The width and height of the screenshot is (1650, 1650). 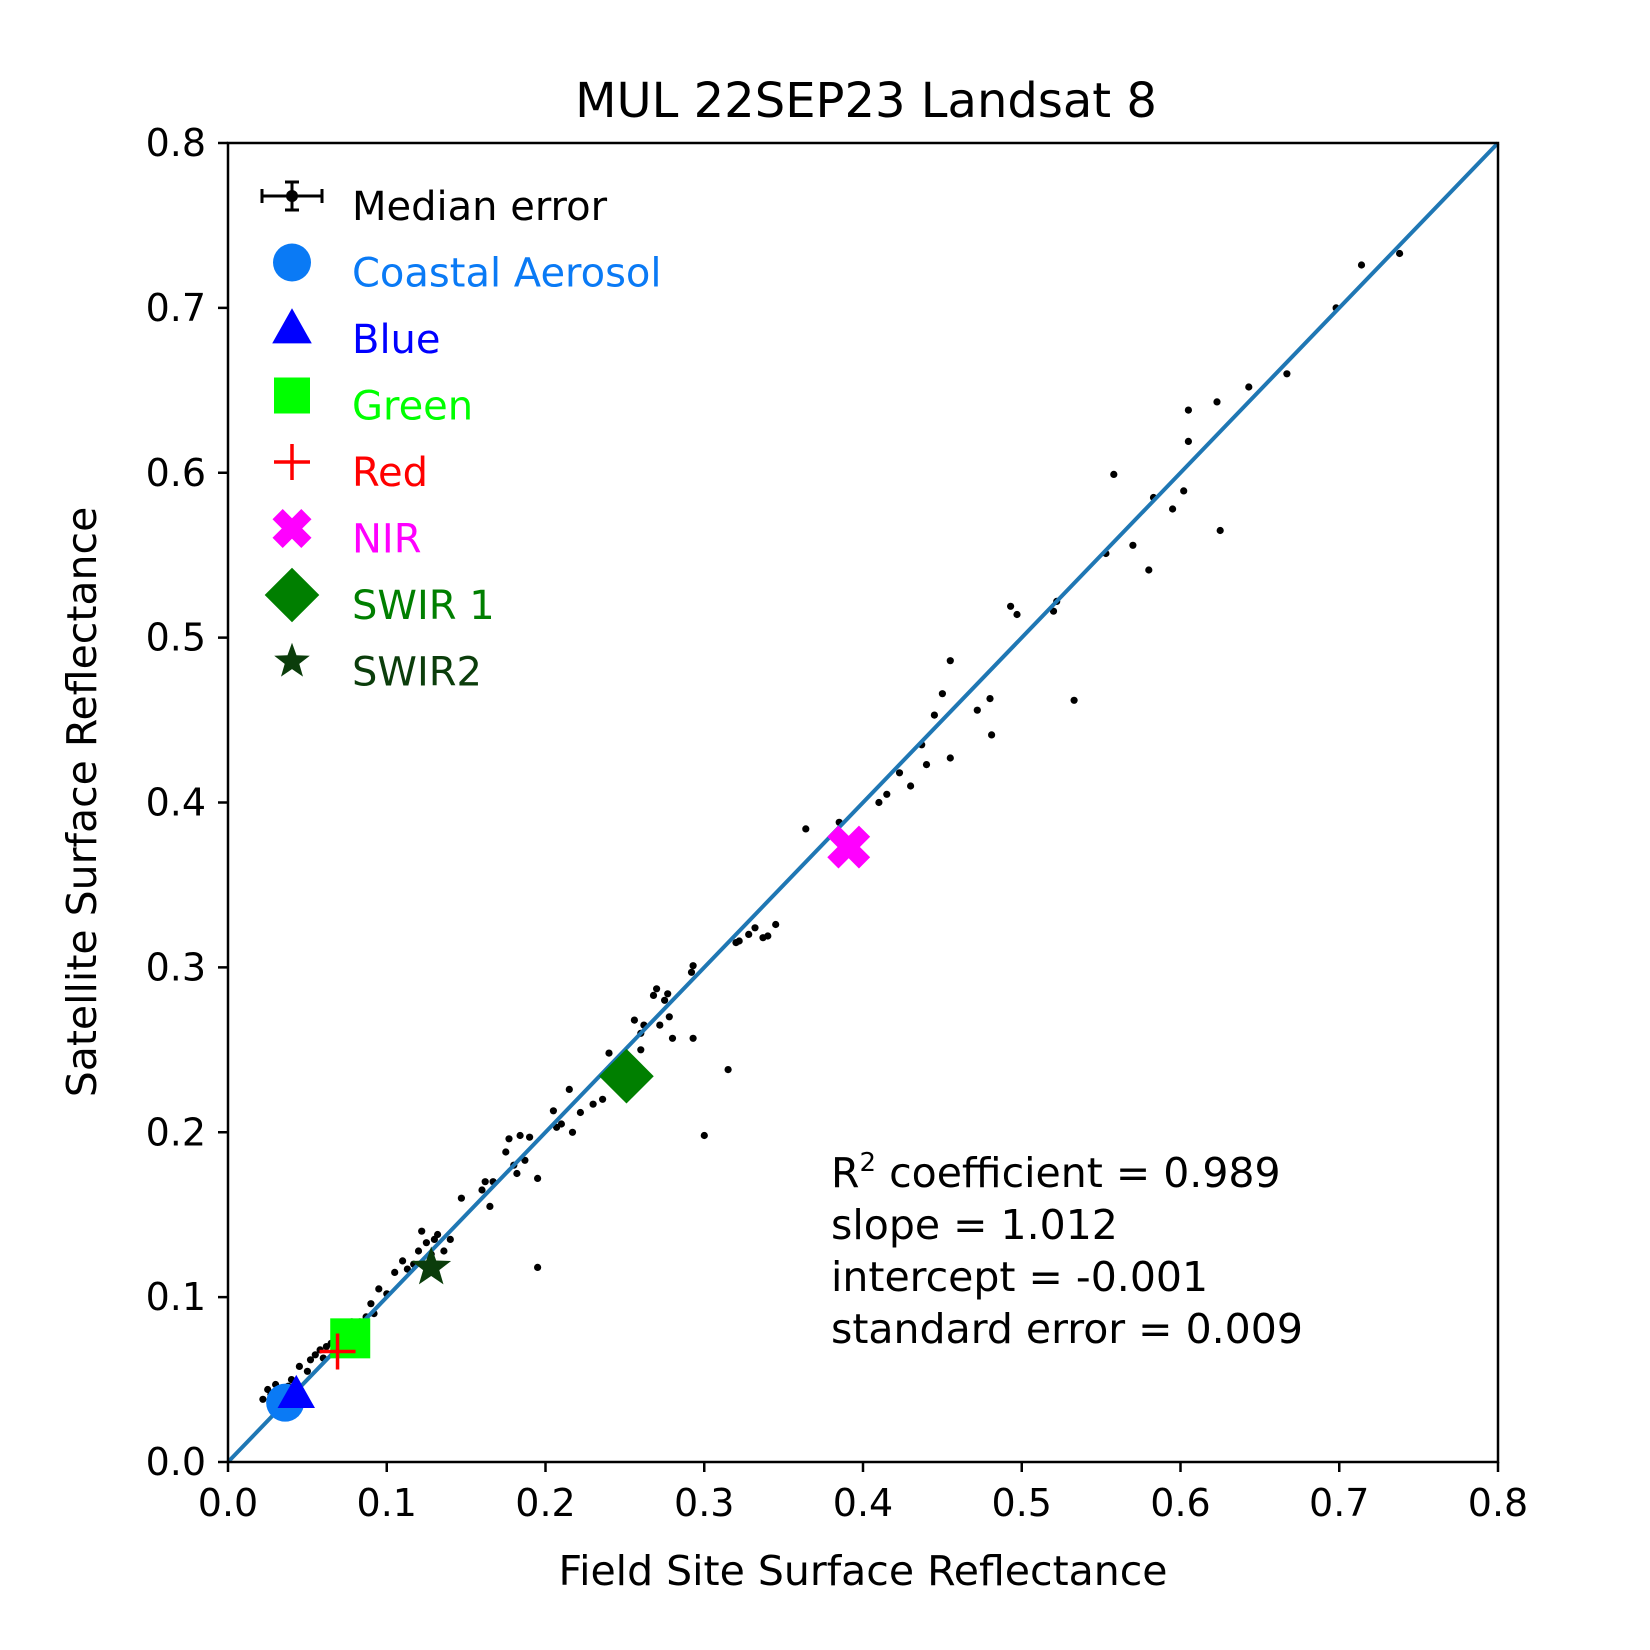 I want to click on y-tick-label-1: 0.1, so click(x=176, y=1297).